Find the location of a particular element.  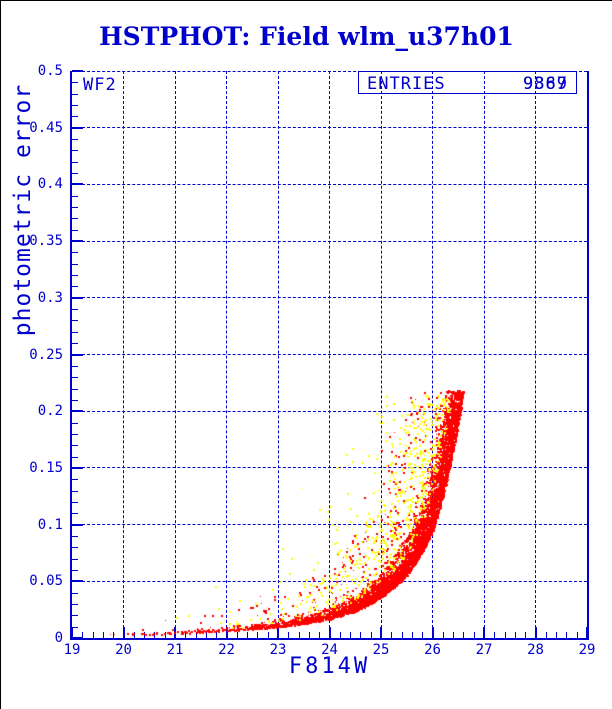

x-axis-label: F814W is located at coordinates (329, 666).